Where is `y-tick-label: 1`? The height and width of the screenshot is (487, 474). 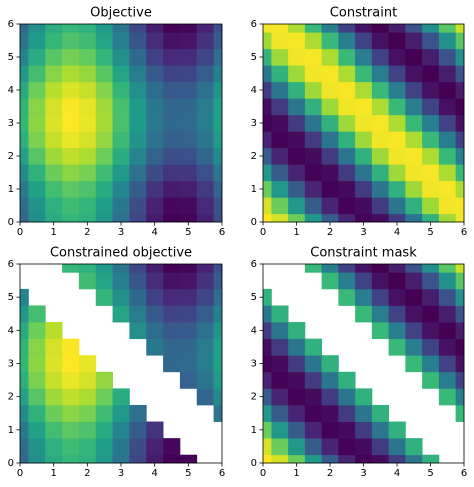
y-tick-label: 1 is located at coordinates (11, 430).